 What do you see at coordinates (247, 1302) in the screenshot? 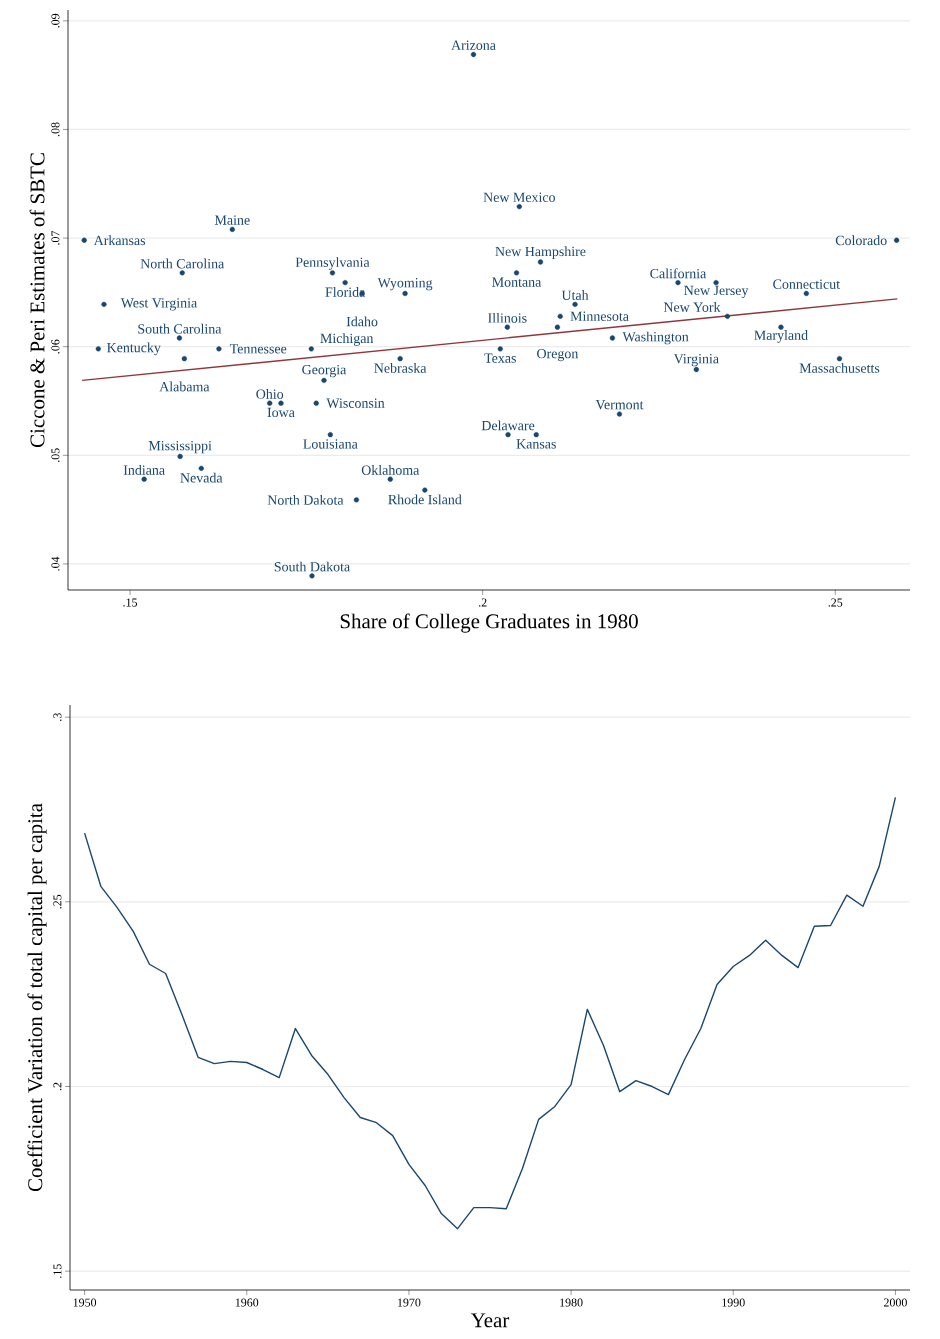
I see `x-tick-label: 1960` at bounding box center [247, 1302].